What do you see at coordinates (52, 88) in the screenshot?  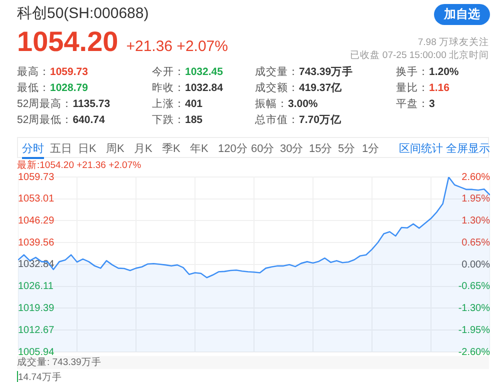 I see `text: 最低：1028.79` at bounding box center [52, 88].